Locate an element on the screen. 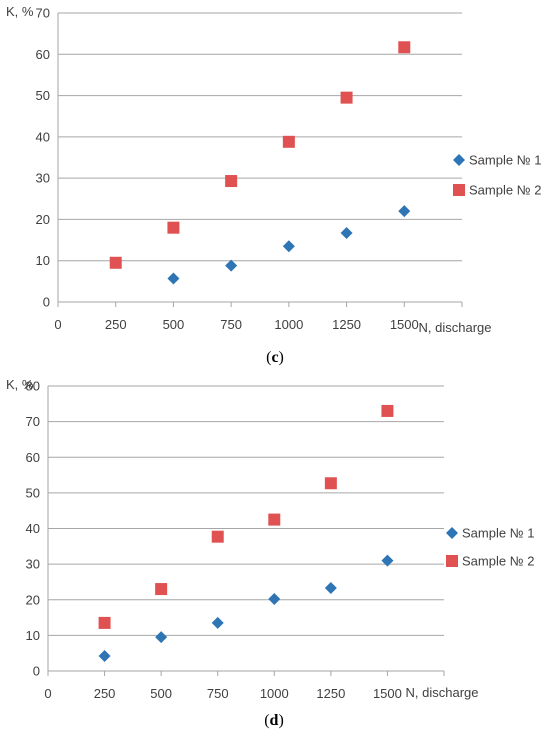 The image size is (550, 739). panel-label-d: (d) is located at coordinates (274, 720).